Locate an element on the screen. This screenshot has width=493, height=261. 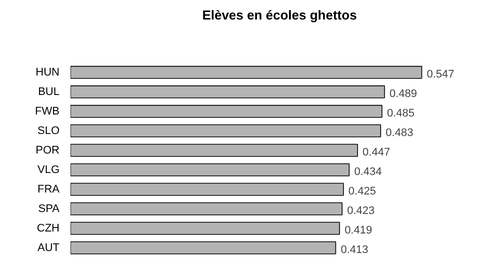
data-label: 0.447 is located at coordinates (376, 152).